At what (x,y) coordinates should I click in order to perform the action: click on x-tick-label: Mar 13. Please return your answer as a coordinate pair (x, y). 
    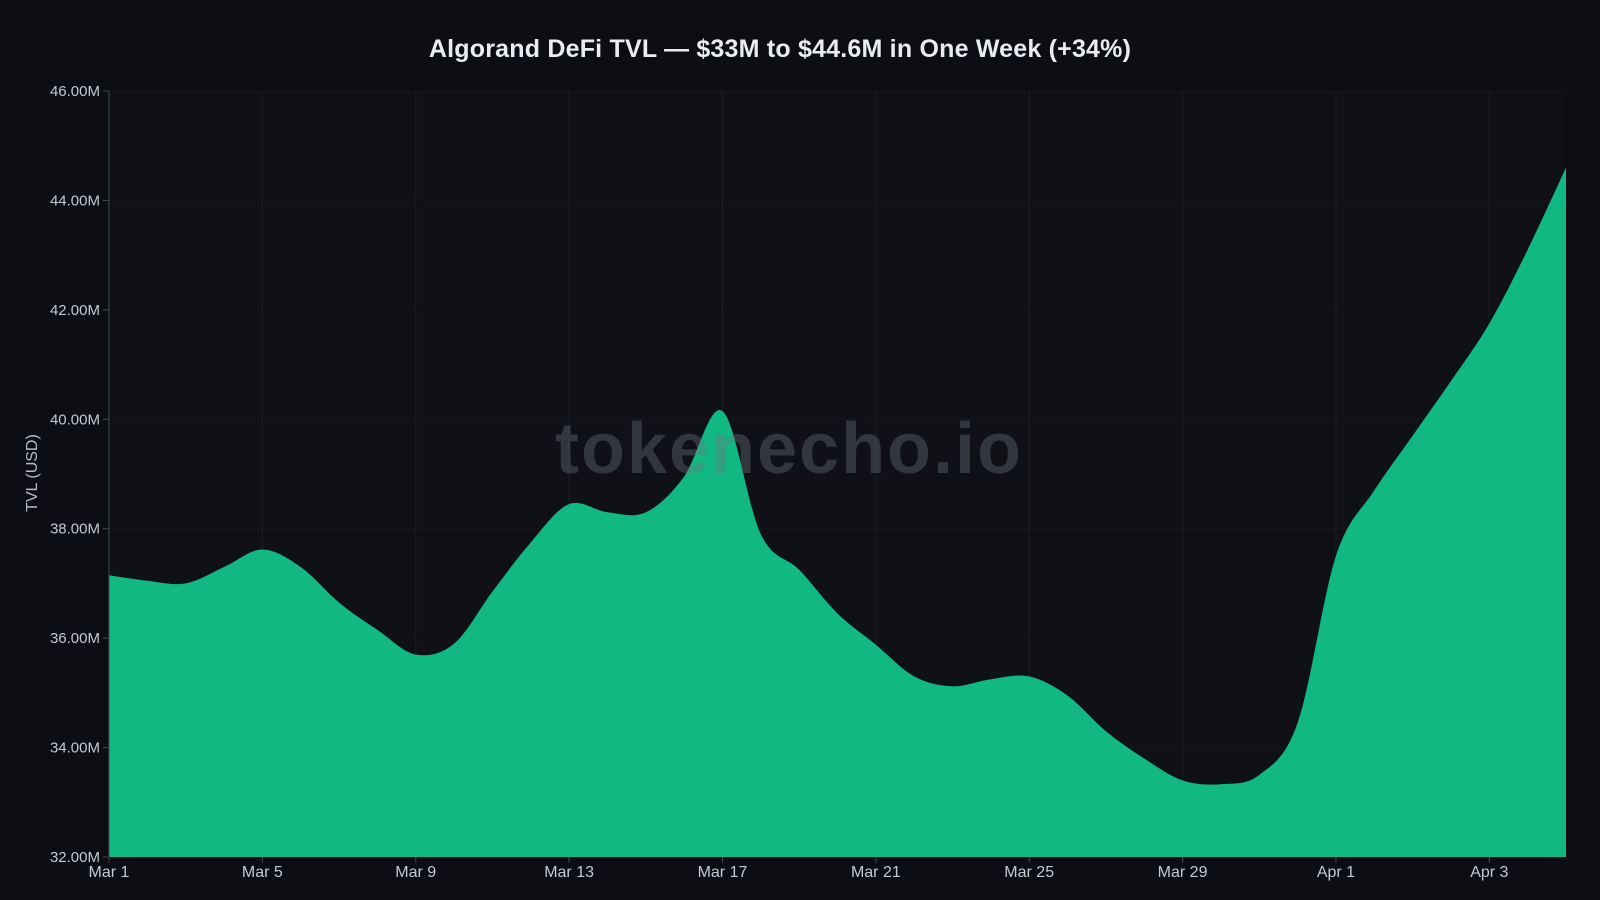
    Looking at the image, I should click on (569, 872).